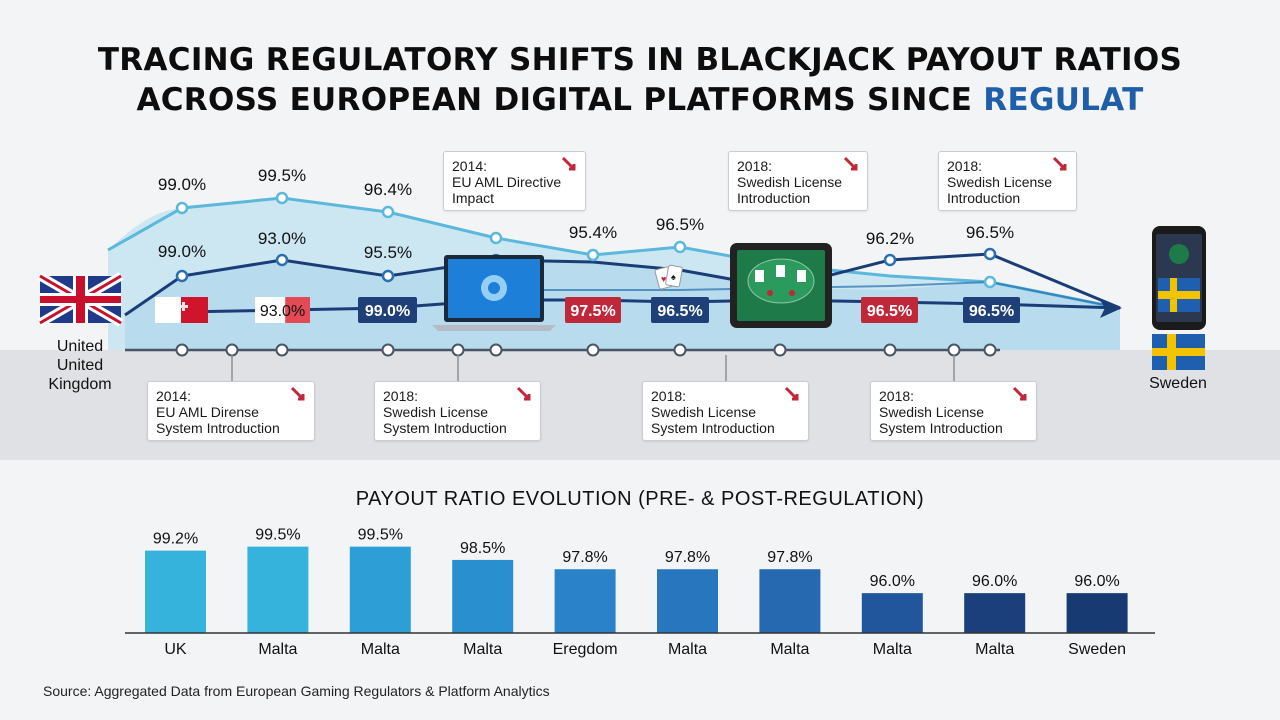 This screenshot has width=1280, height=720. Describe the element at coordinates (80, 299) in the screenshot. I see `uk-flag-icon` at that location.